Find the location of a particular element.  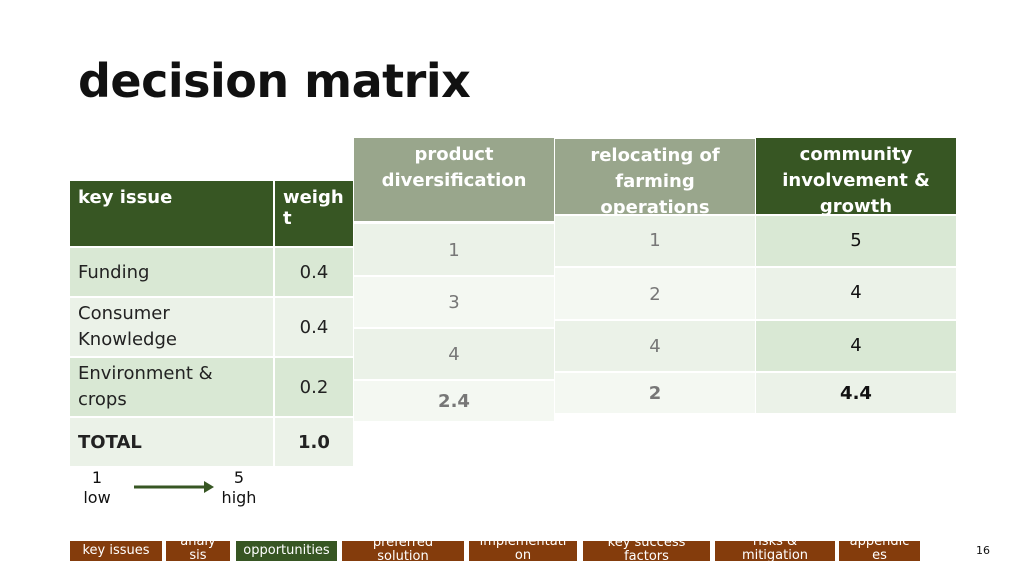

page-title: decision matrix is located at coordinates (274, 81).